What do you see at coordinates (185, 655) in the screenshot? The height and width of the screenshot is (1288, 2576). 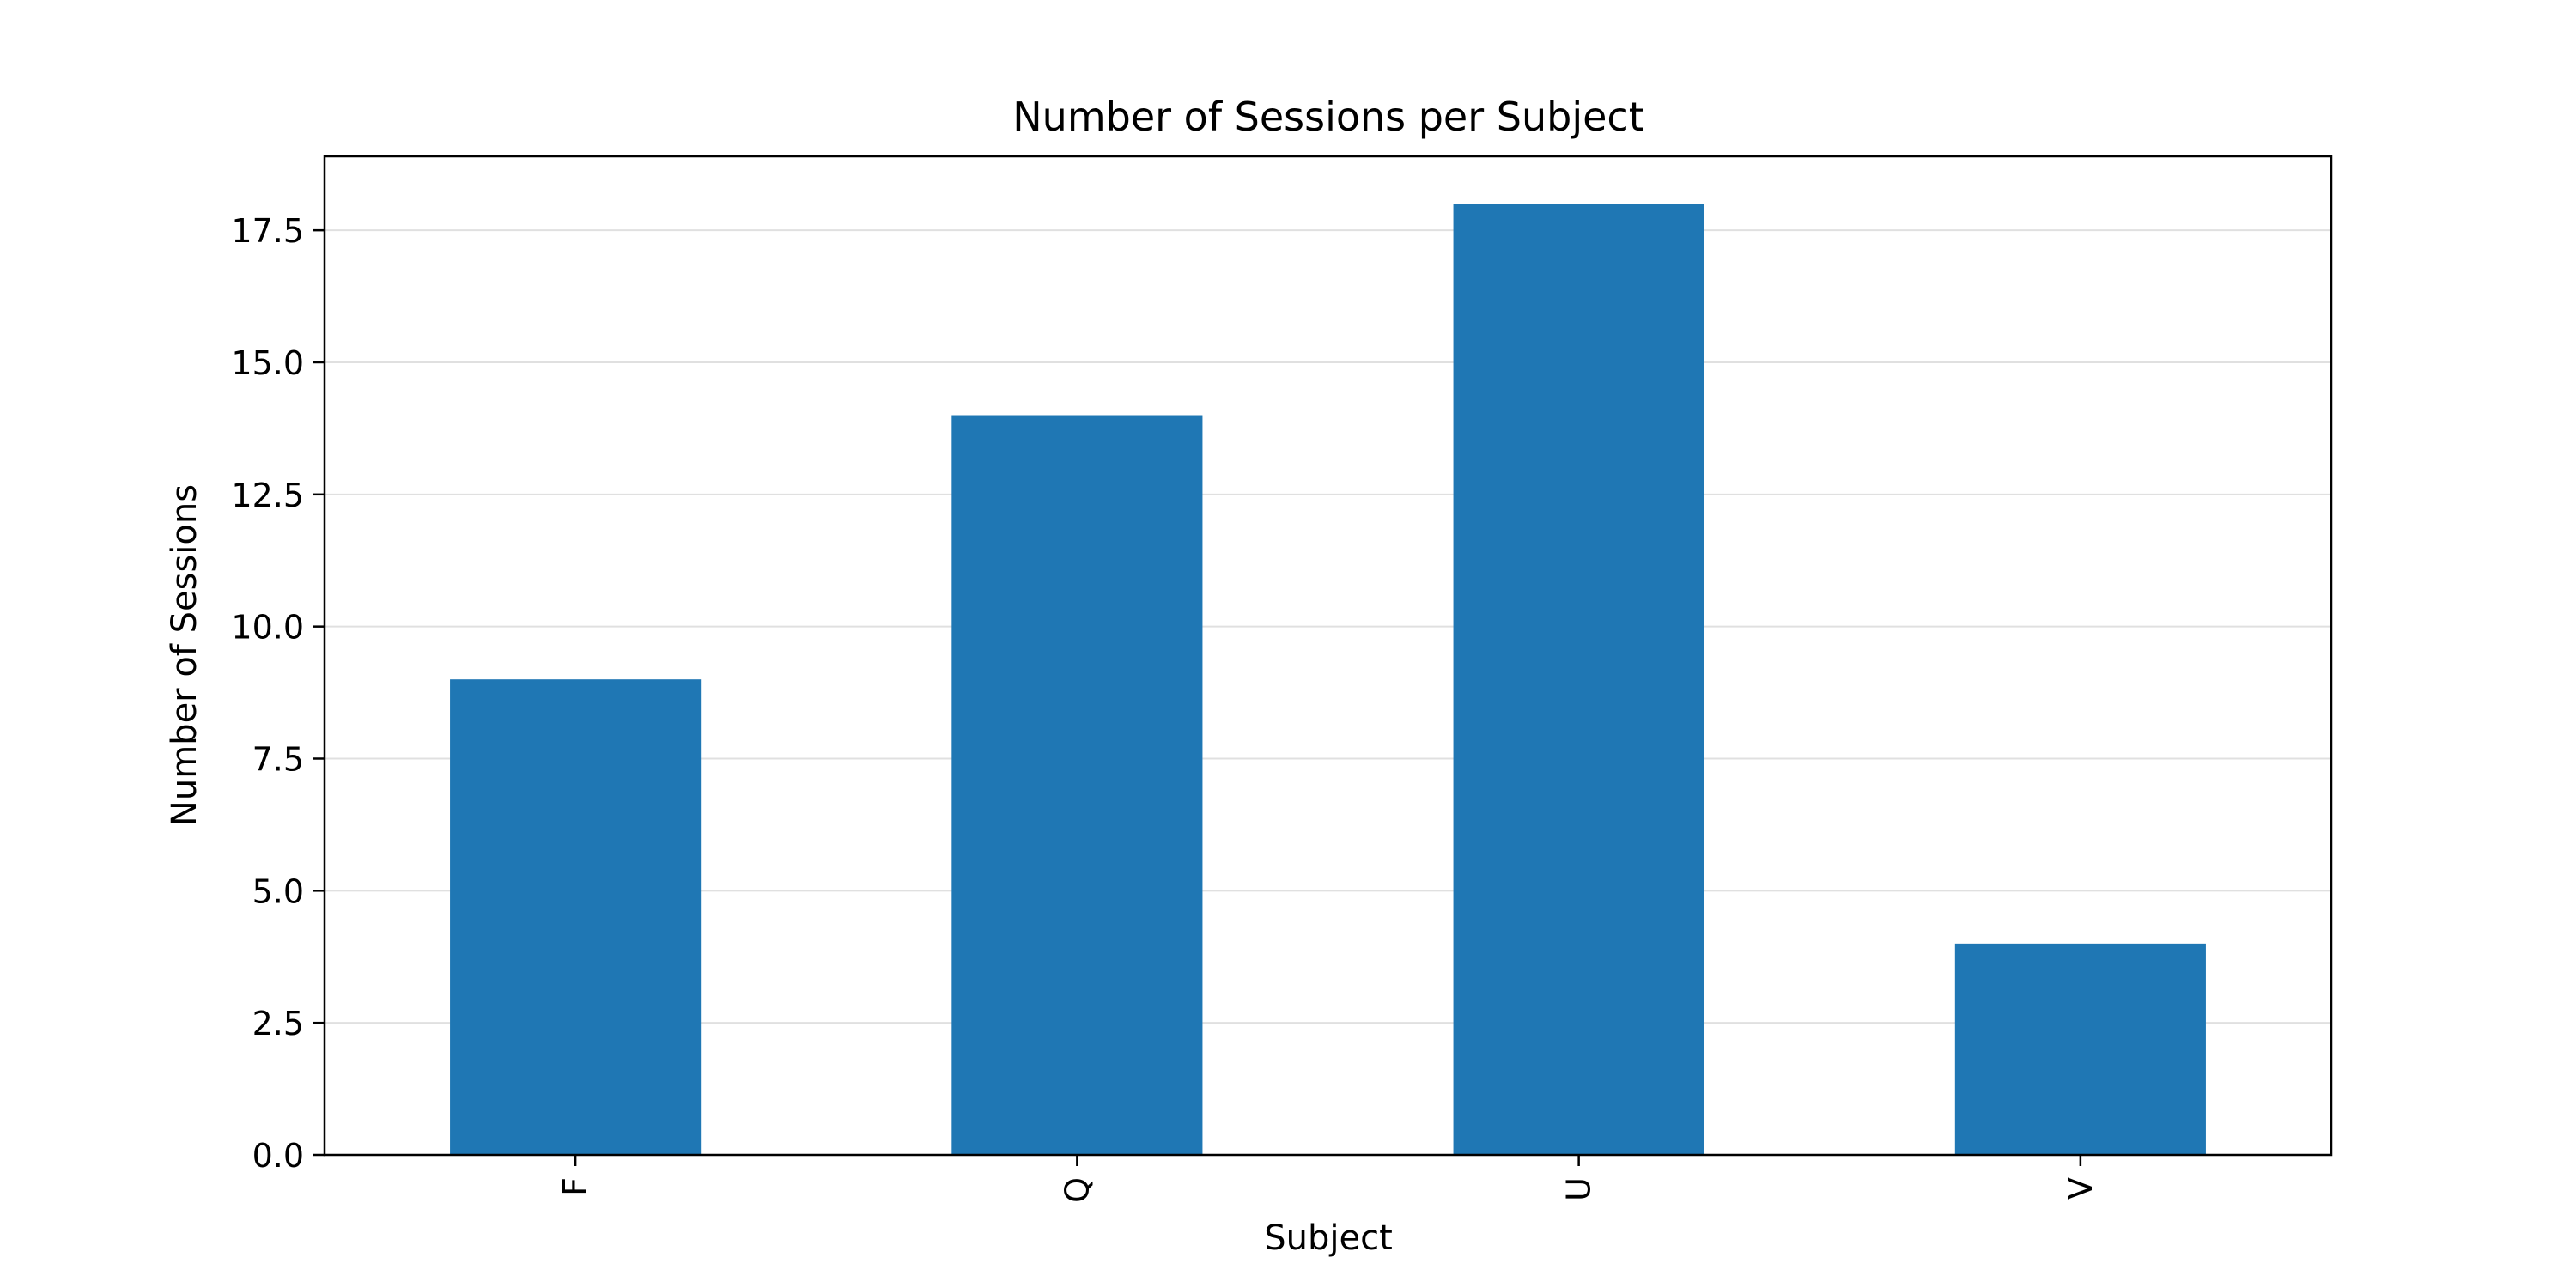 I see `y-axis-label: Number of Sessions` at bounding box center [185, 655].